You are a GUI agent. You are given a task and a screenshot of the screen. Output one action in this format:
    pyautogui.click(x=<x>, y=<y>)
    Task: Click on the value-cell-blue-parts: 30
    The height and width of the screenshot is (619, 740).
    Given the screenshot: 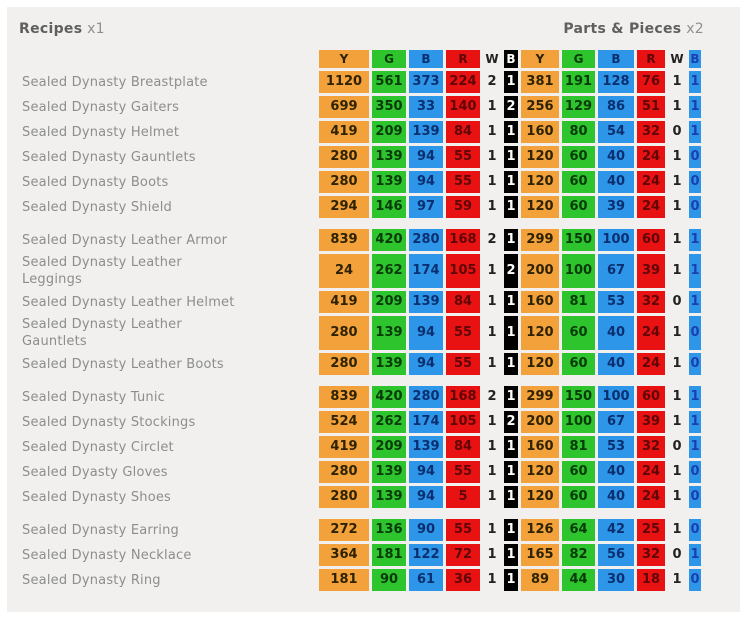 What is the action you would take?
    pyautogui.click(x=616, y=580)
    